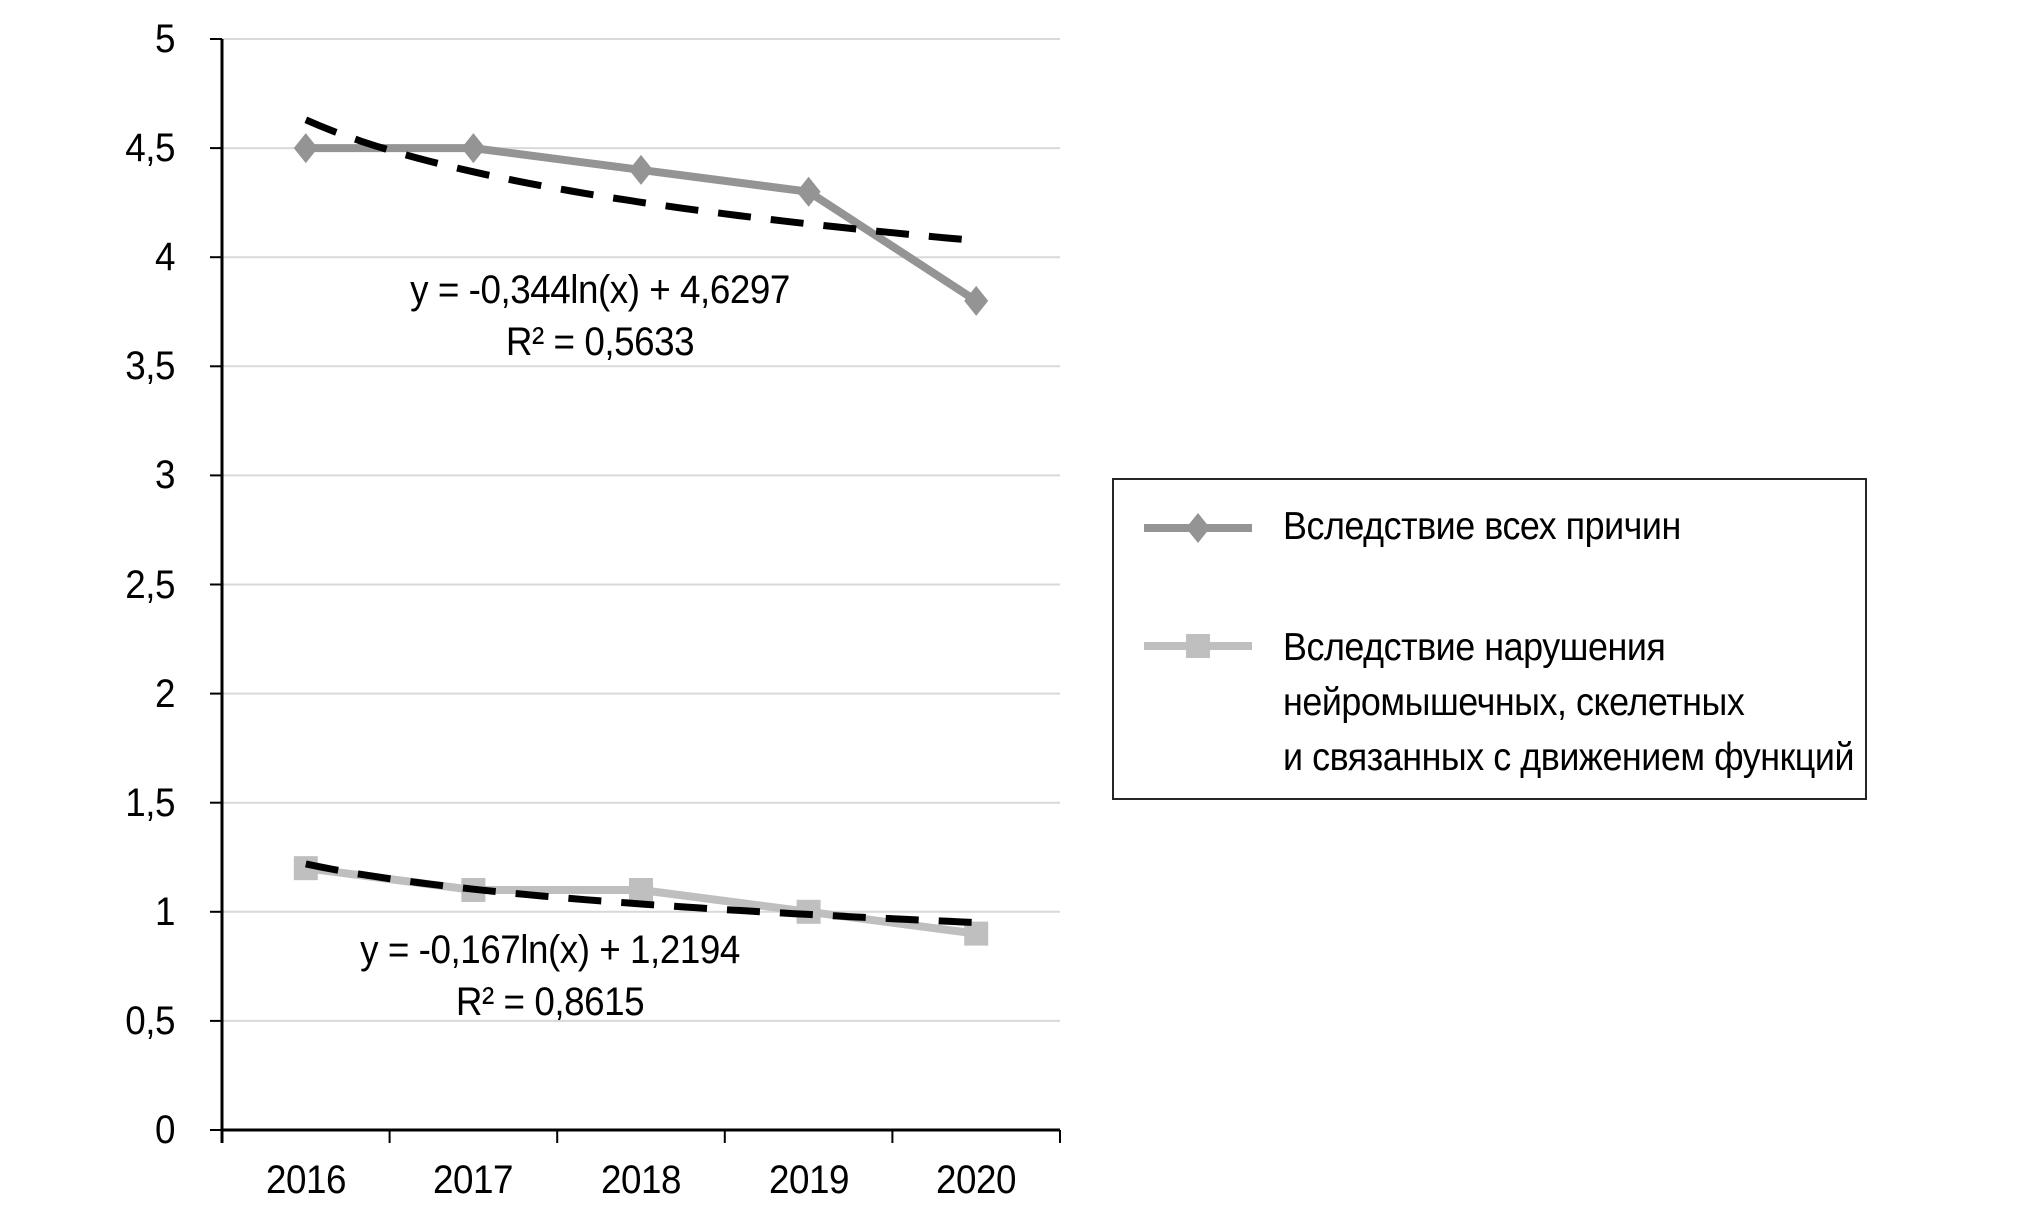 This screenshot has width=2020, height=1215. Describe the element at coordinates (305, 1180) in the screenshot. I see `x-tick-label: 2016` at that location.